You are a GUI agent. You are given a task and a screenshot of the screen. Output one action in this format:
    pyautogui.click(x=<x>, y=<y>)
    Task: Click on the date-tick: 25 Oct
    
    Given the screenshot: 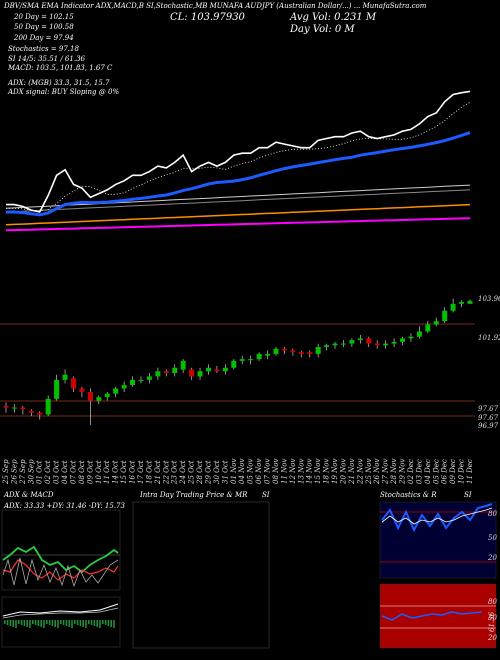 What is the action you would take?
    pyautogui.click(x=192, y=472)
    